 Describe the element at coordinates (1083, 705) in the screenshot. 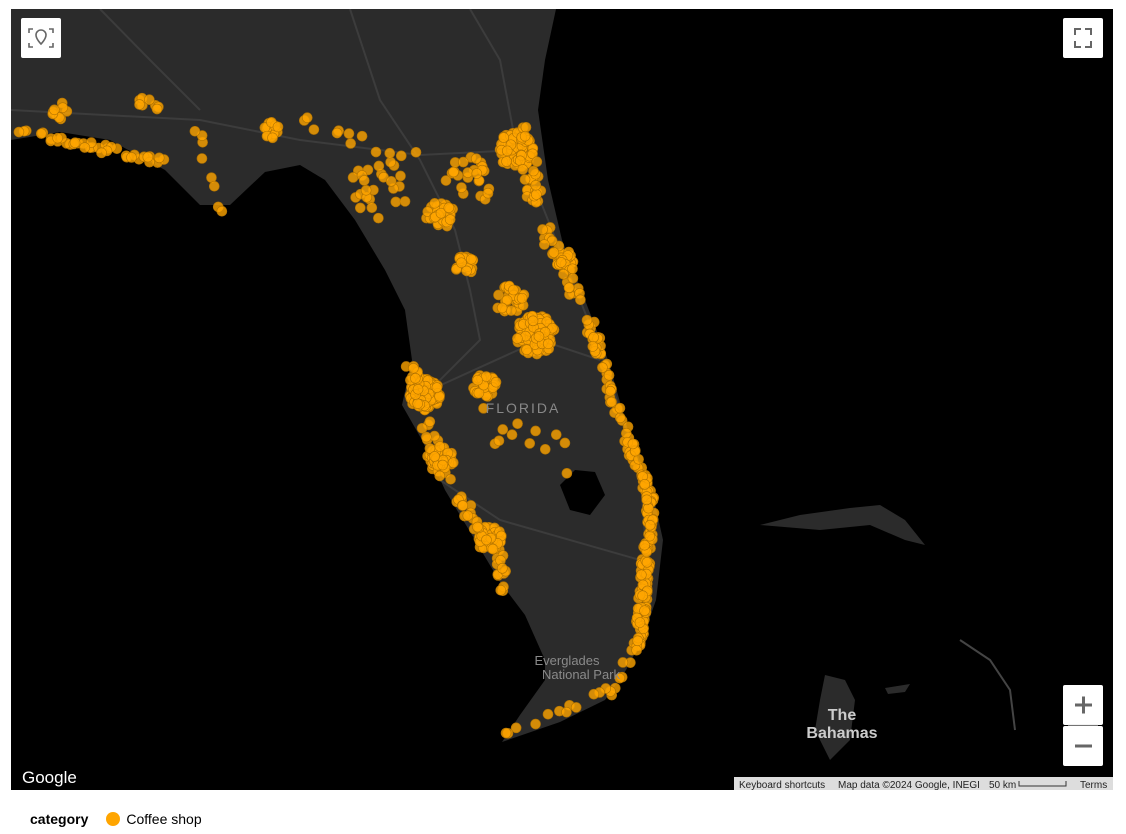

I see `zoom-in-button` at that location.